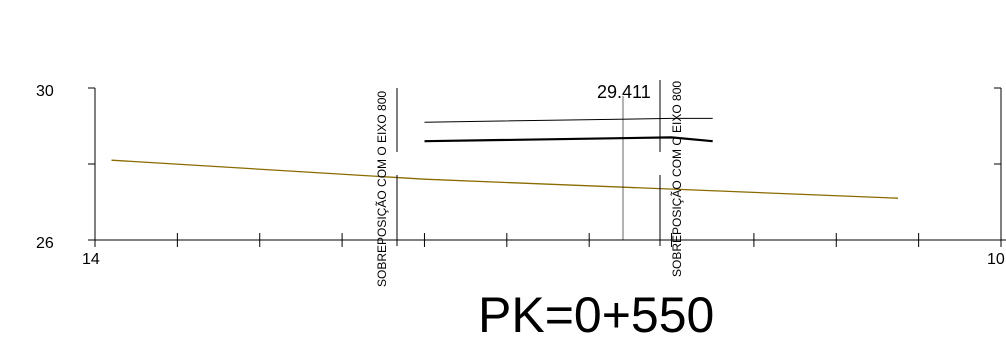 The image size is (1006, 341). I want to click on y-axis-label-top: 30, so click(45, 91).